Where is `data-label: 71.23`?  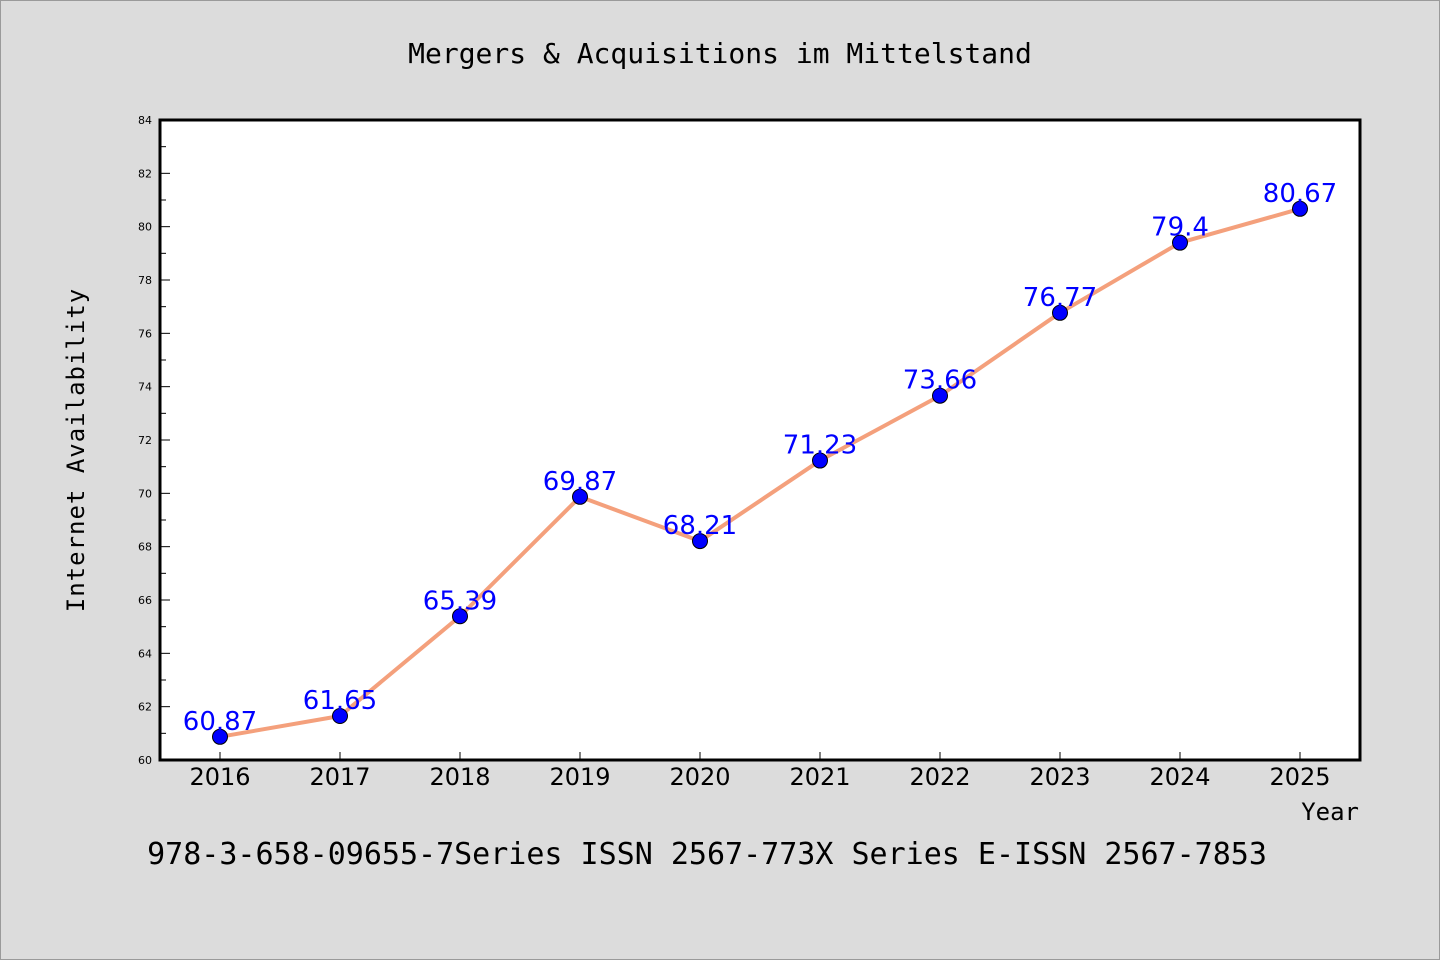
data-label: 71.23 is located at coordinates (820, 446).